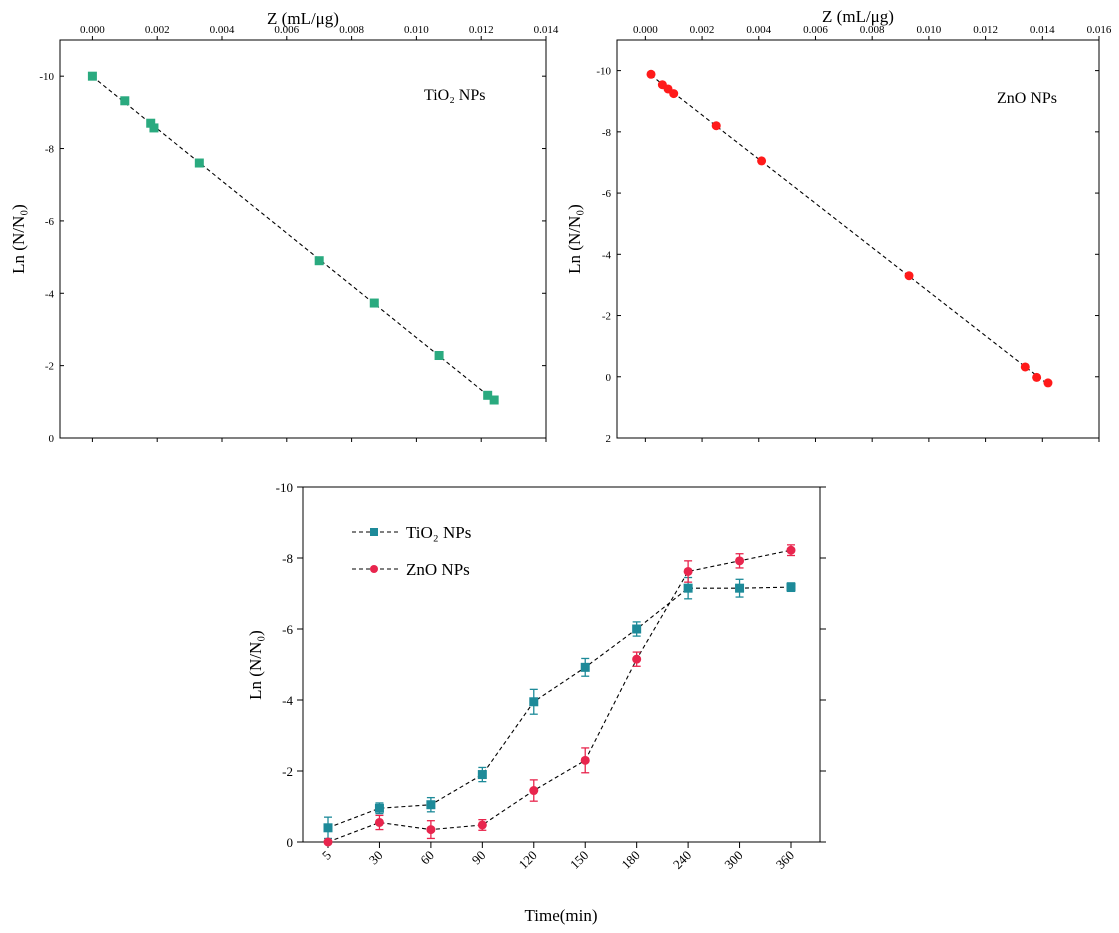  Describe the element at coordinates (560, 915) in the screenshot. I see `time-x-axis-title: Time(min)` at that location.